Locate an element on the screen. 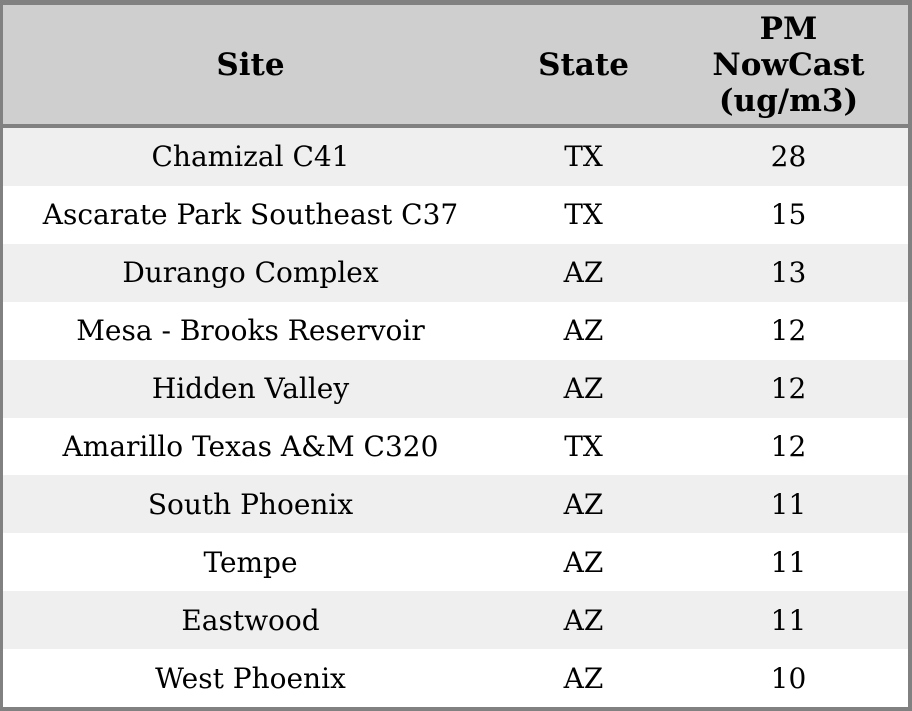 The width and height of the screenshot is (912, 711). header-cell-state: State is located at coordinates (583, 64).